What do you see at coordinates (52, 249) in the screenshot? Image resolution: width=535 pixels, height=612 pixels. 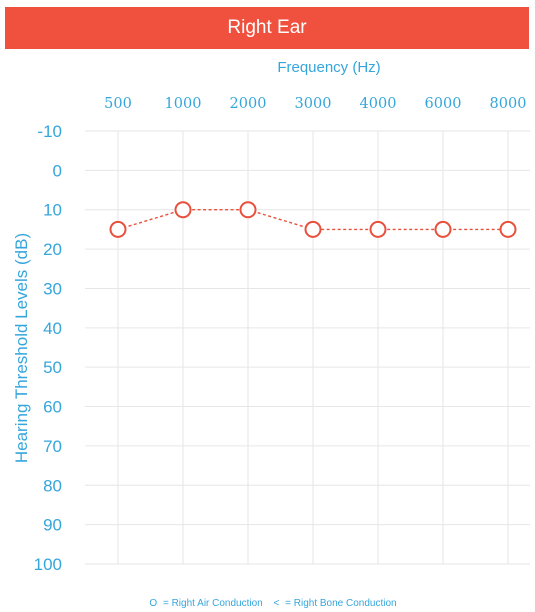 I see `y-tick-label: 20` at bounding box center [52, 249].